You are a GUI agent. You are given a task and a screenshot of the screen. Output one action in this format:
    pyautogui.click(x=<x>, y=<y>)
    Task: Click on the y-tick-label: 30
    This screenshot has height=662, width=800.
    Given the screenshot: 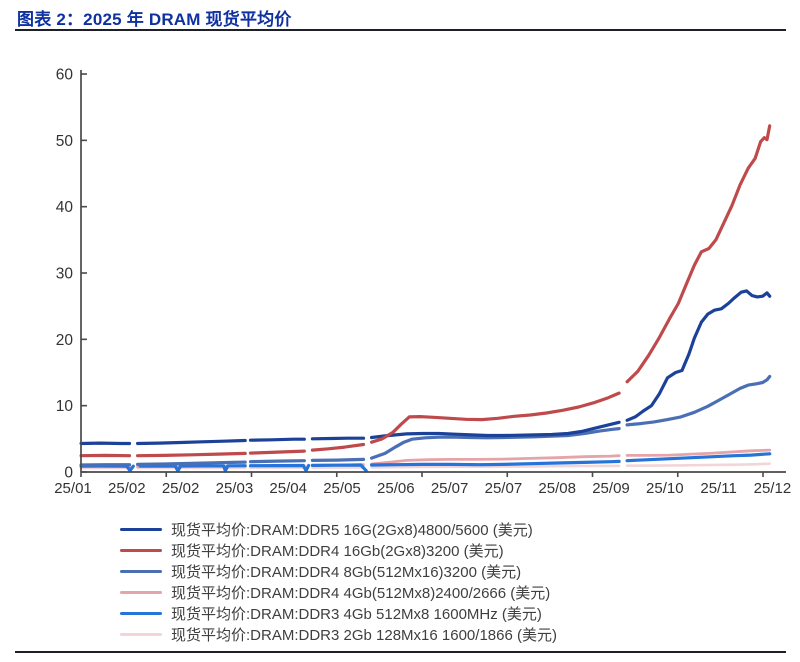 What is the action you would take?
    pyautogui.click(x=65, y=274)
    